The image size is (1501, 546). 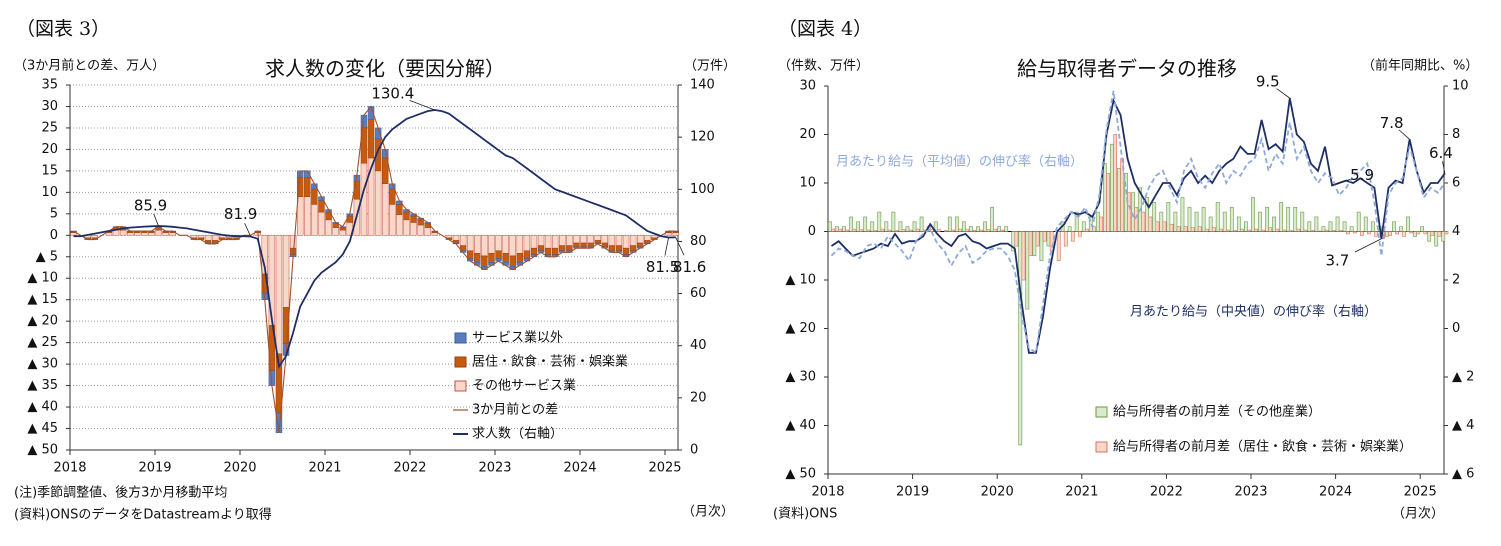 What do you see at coordinates (823, 66) in the screenshot?
I see `y-axis-label: （件数、万件）` at bounding box center [823, 66].